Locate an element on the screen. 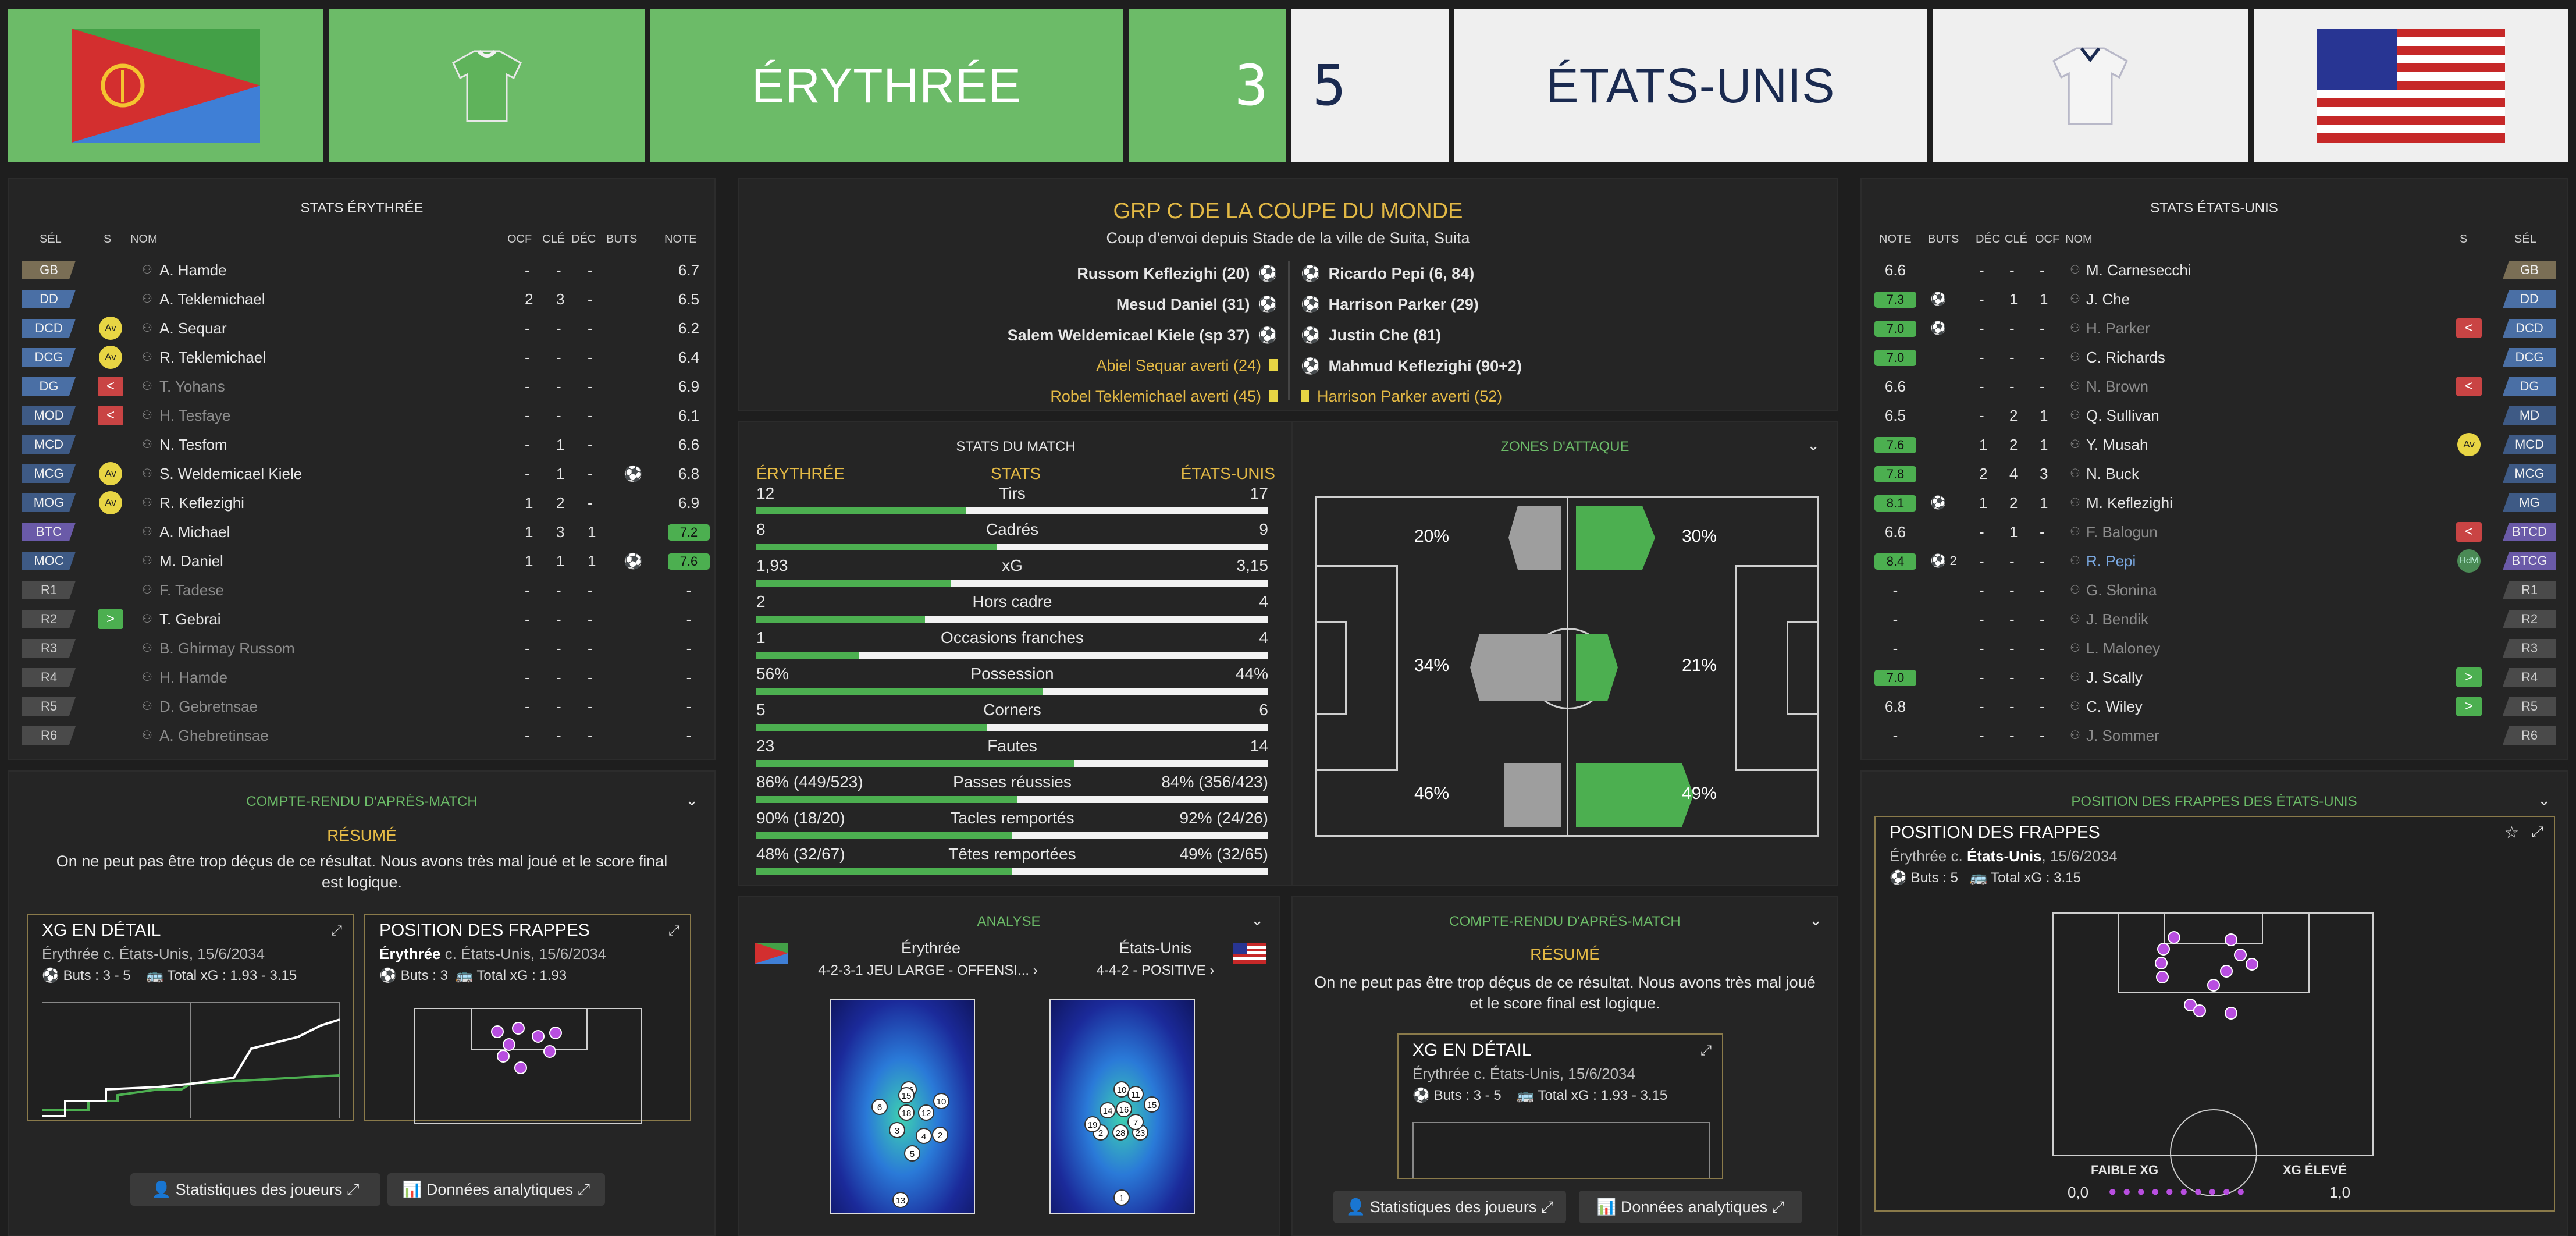  player-name: A. Sequar is located at coordinates (193, 328).